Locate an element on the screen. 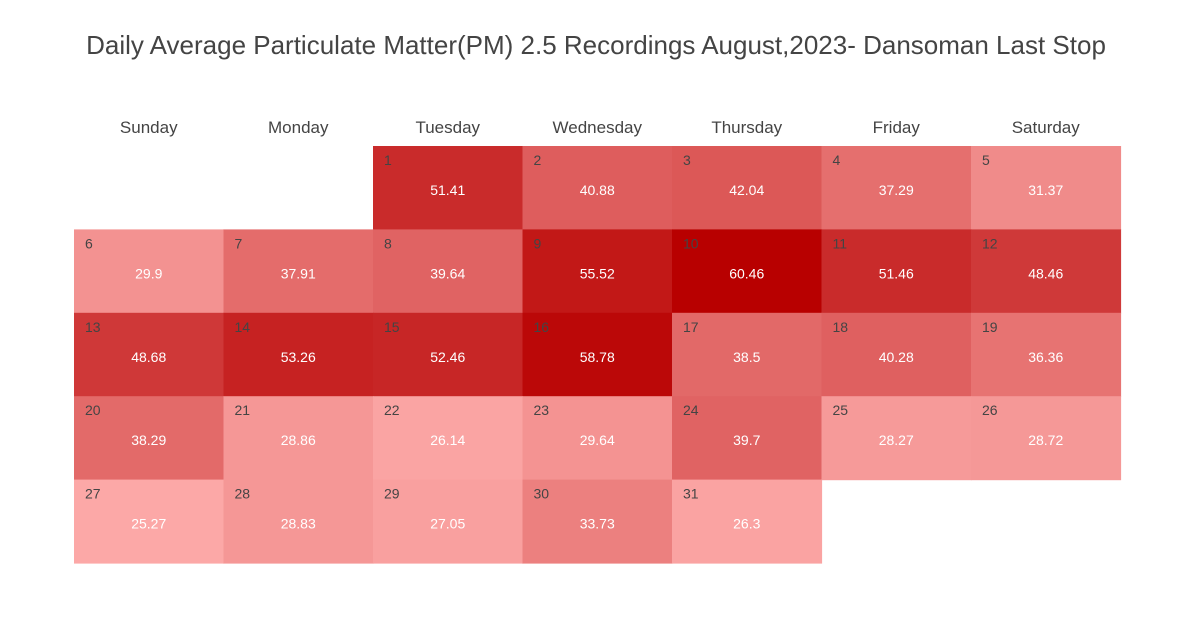 This screenshot has width=1192, height=631. day-value-label: 55.52 is located at coordinates (597, 273).